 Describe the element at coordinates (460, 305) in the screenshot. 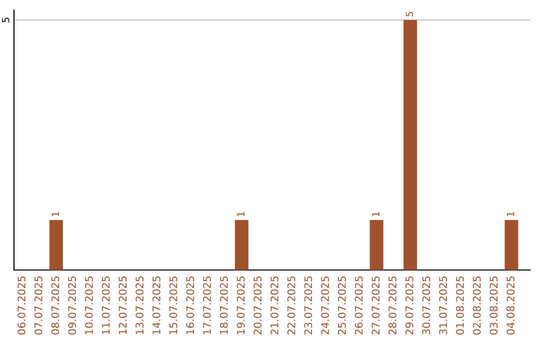

I see `x-tick-label: 01.08.2025` at that location.